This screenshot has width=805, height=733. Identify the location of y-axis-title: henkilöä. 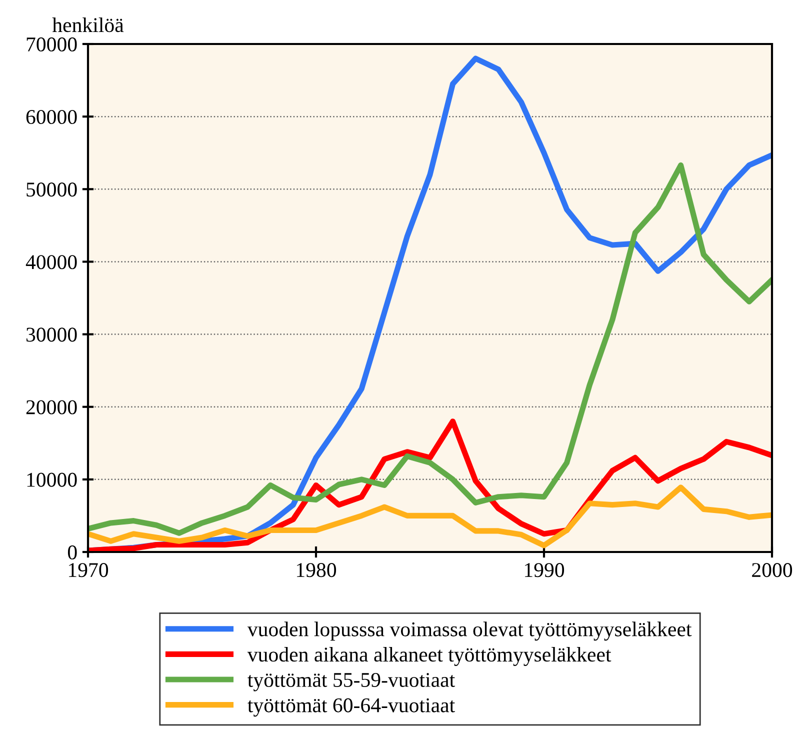
(88, 24).